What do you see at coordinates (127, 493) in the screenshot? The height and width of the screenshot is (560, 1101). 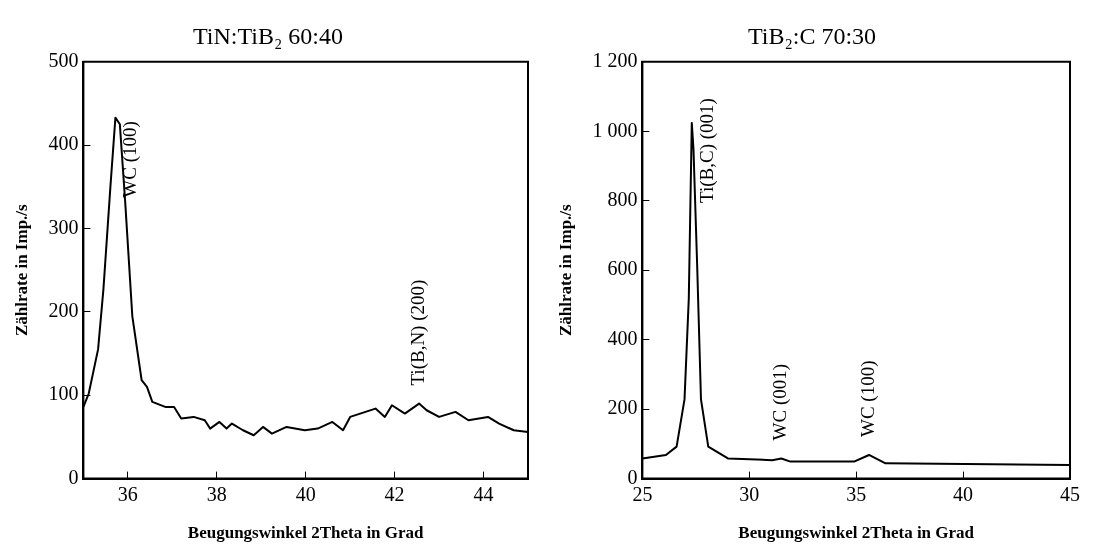 I see `x-tick-label: 36` at bounding box center [127, 493].